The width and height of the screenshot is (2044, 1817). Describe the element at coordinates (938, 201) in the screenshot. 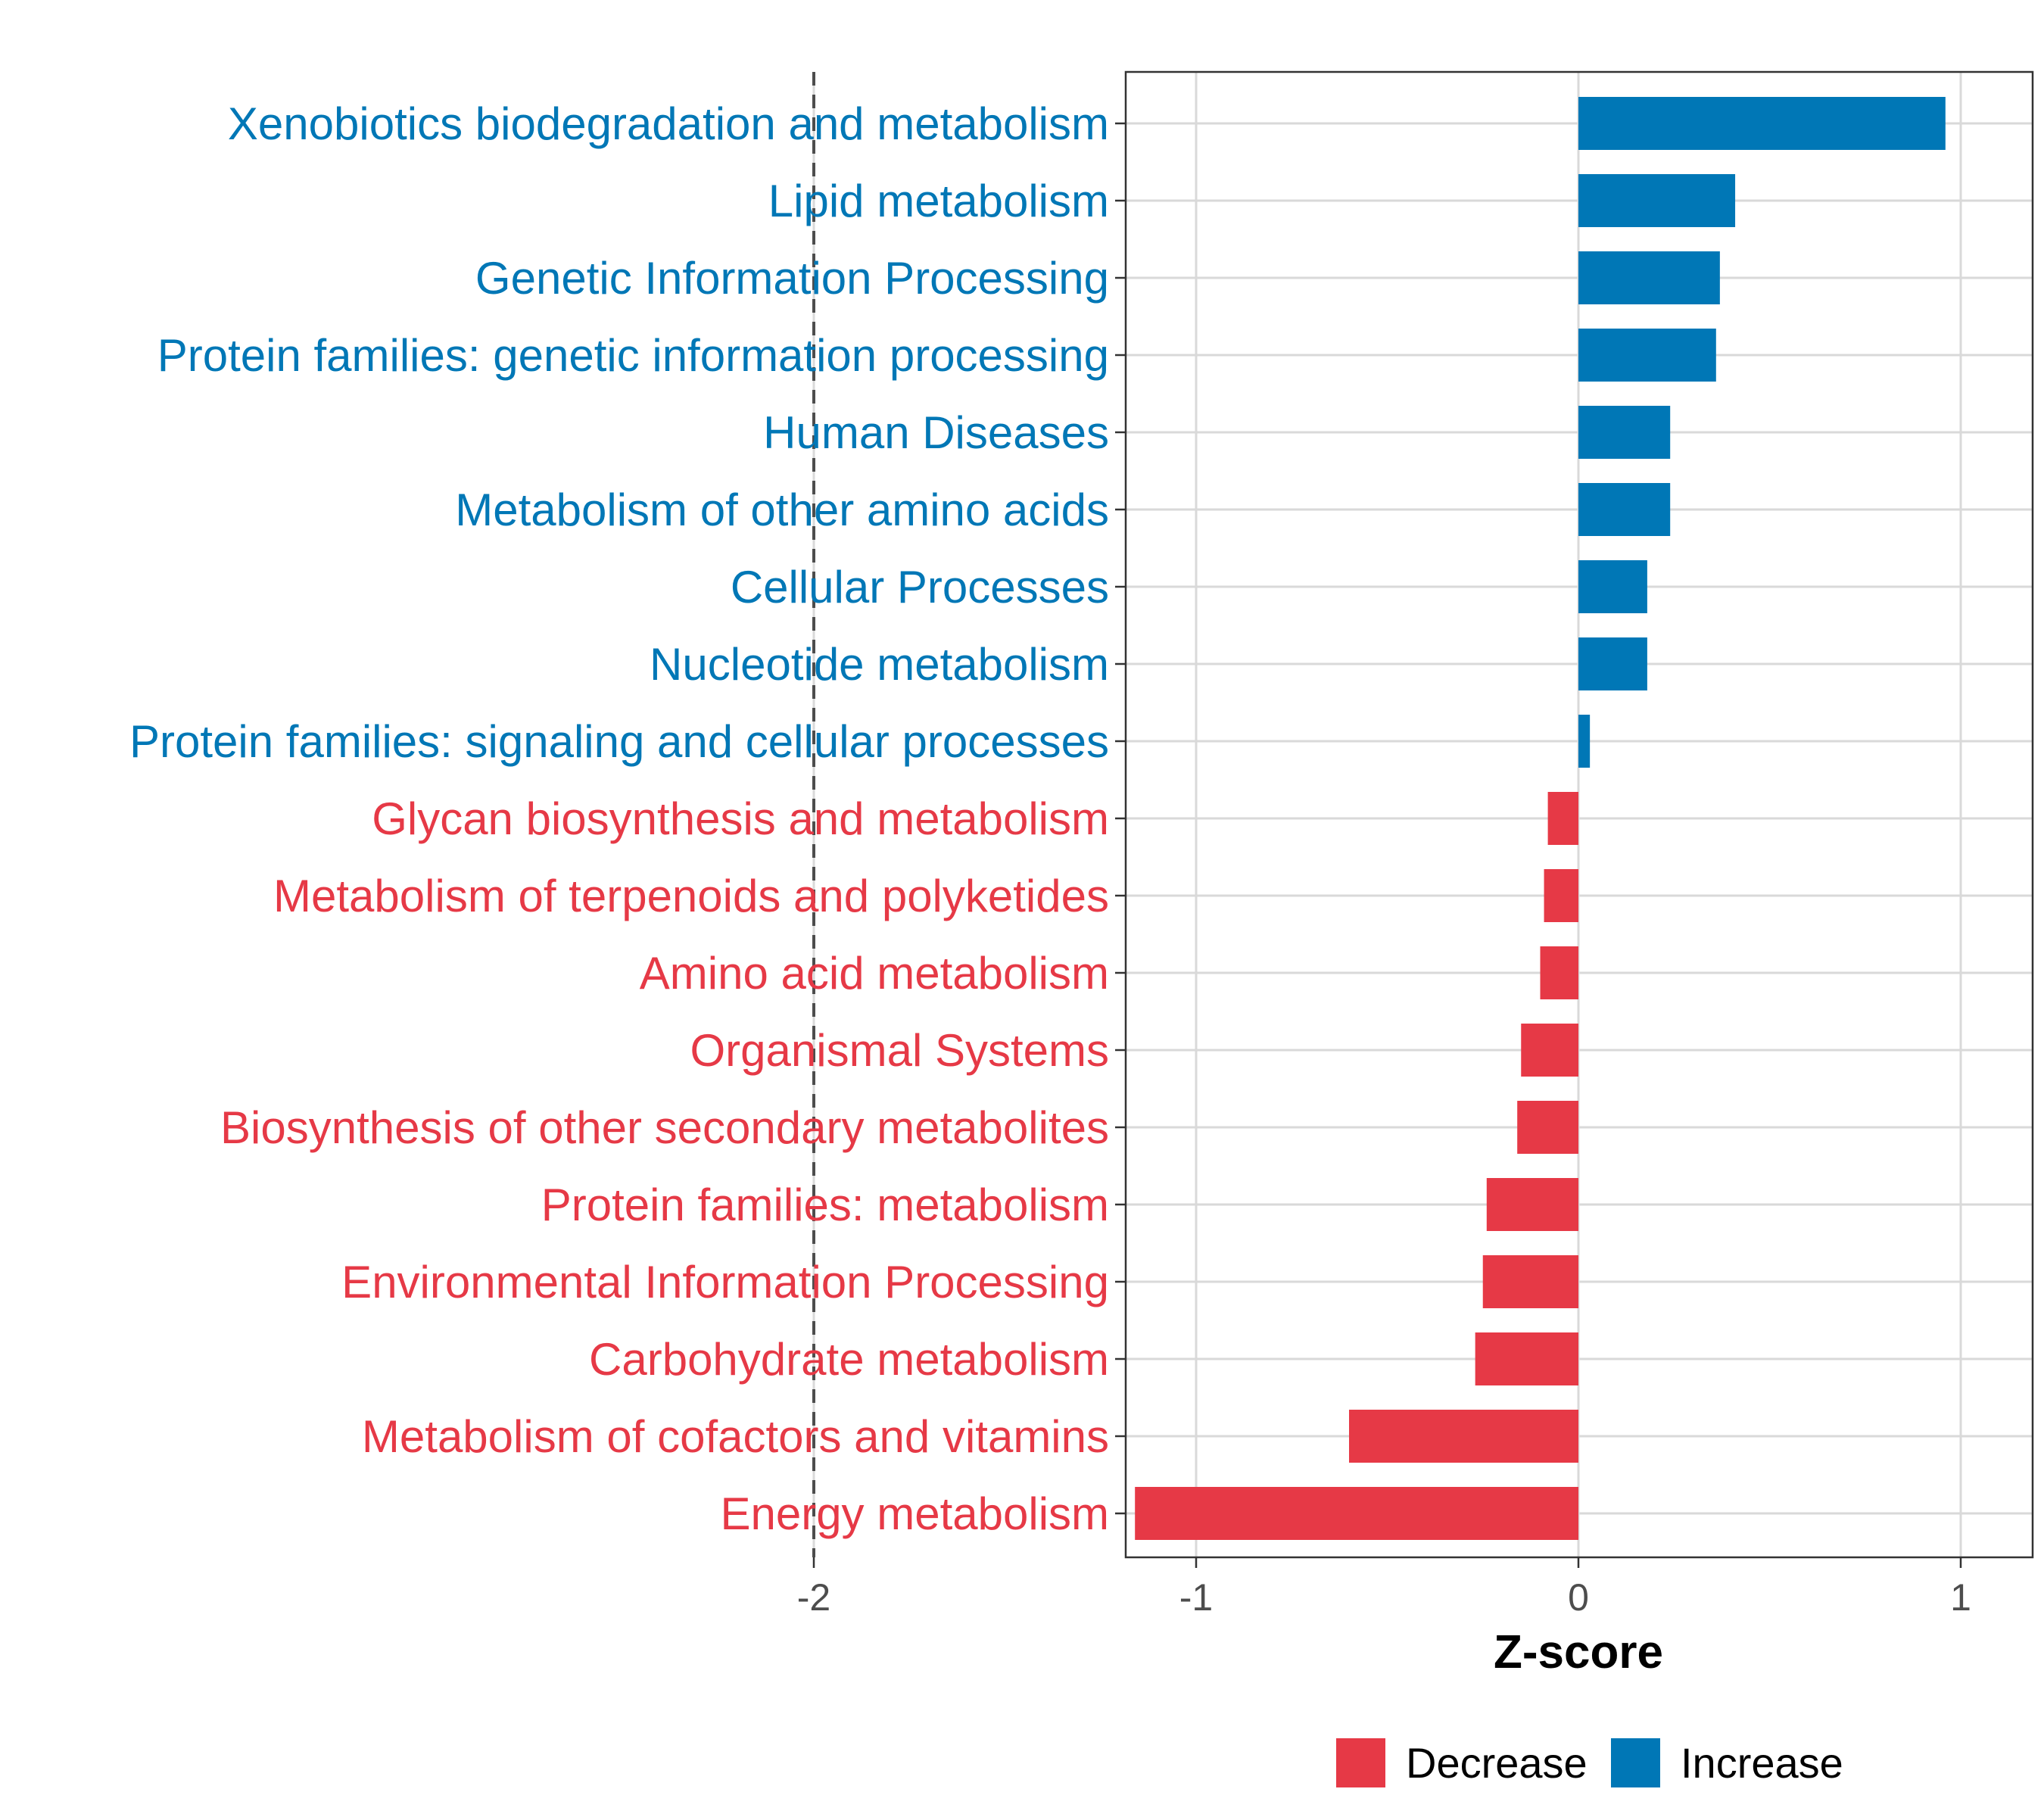

I see `category-label: Lipid metabolism` at that location.